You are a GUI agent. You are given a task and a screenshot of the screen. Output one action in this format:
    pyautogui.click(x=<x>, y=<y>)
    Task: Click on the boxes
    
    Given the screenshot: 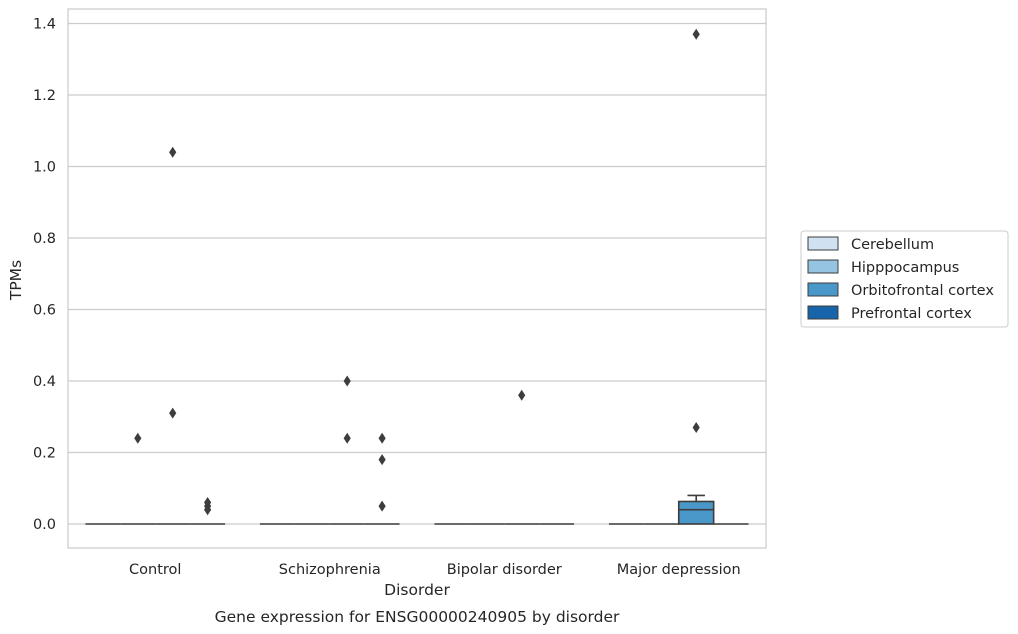 What is the action you would take?
    pyautogui.click(x=417, y=509)
    